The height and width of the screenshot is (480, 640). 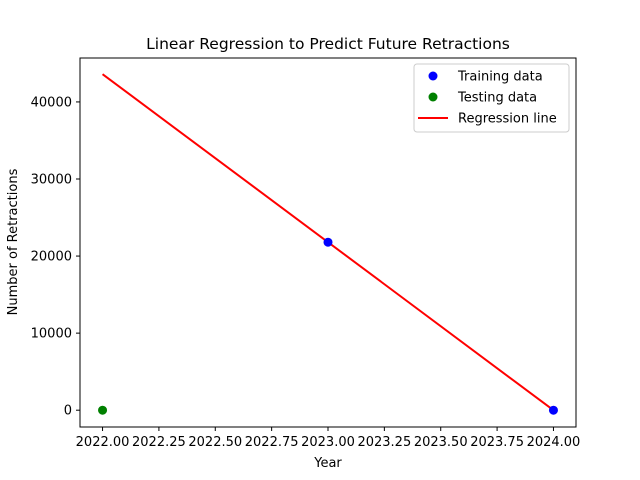 I want to click on y-tick-label: 0, so click(x=68, y=411).